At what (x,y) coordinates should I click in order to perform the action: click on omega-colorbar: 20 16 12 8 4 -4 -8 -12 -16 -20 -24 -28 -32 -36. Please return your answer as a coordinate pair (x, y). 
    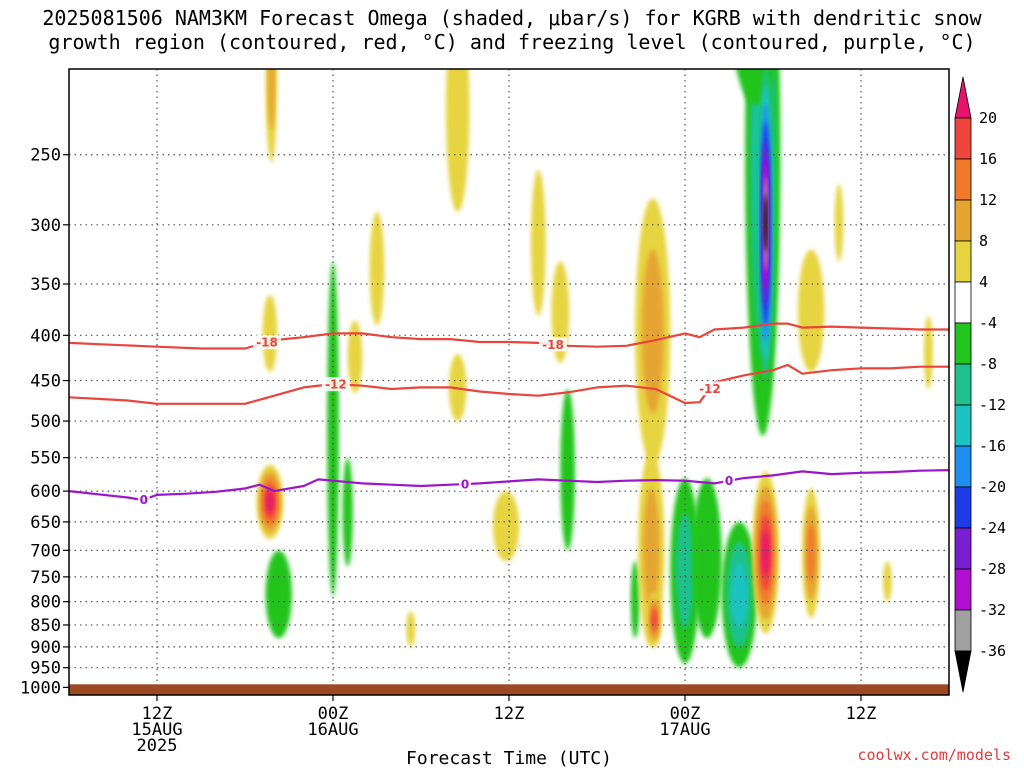
    Looking at the image, I should click on (980, 384).